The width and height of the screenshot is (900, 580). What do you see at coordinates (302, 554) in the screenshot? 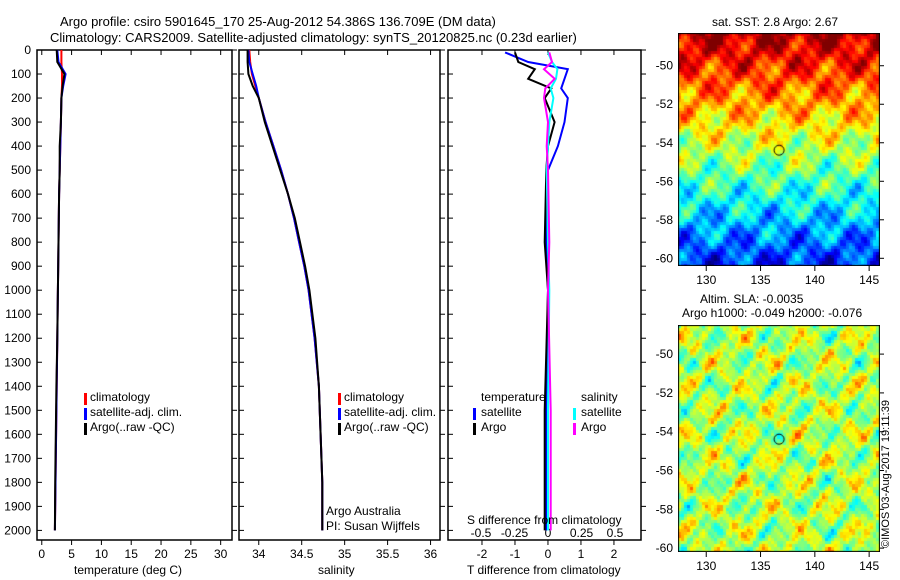
I see `x-tick-label: 34.5` at bounding box center [302, 554].